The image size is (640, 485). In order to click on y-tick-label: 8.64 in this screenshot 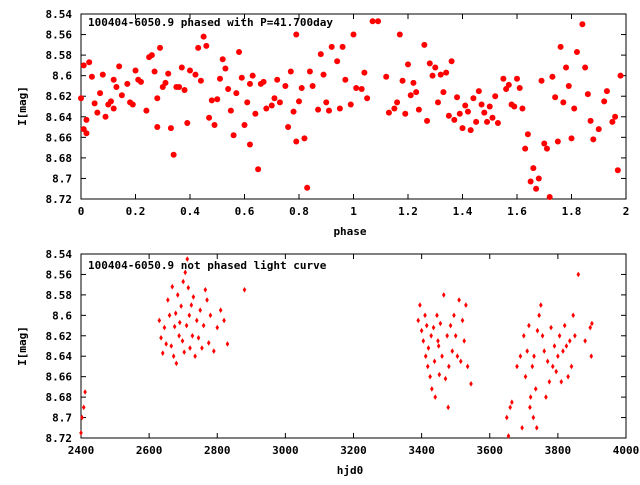, I will do `click(59, 117)`.